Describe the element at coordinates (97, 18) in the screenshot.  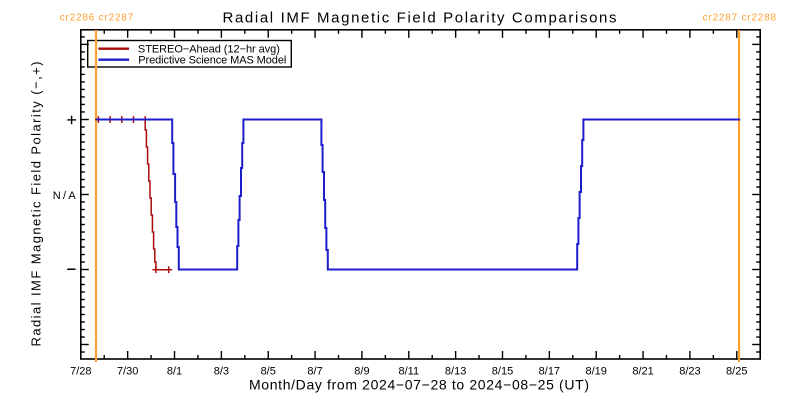
I see `svg-text: cr2286 cr2287` at that location.